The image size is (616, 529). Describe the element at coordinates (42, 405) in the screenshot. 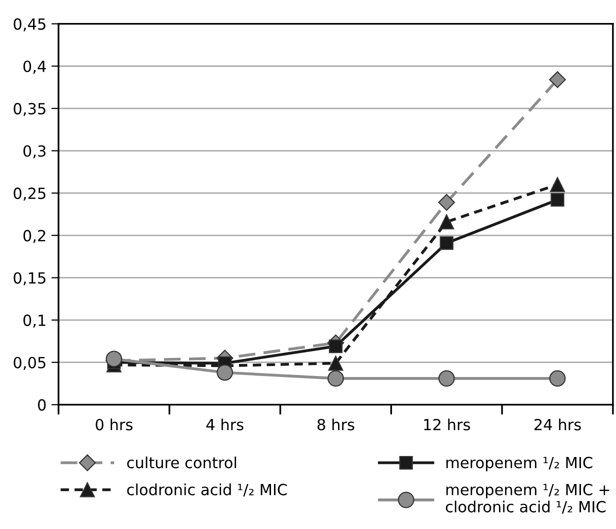

I see `y-tick-label: 0` at that location.